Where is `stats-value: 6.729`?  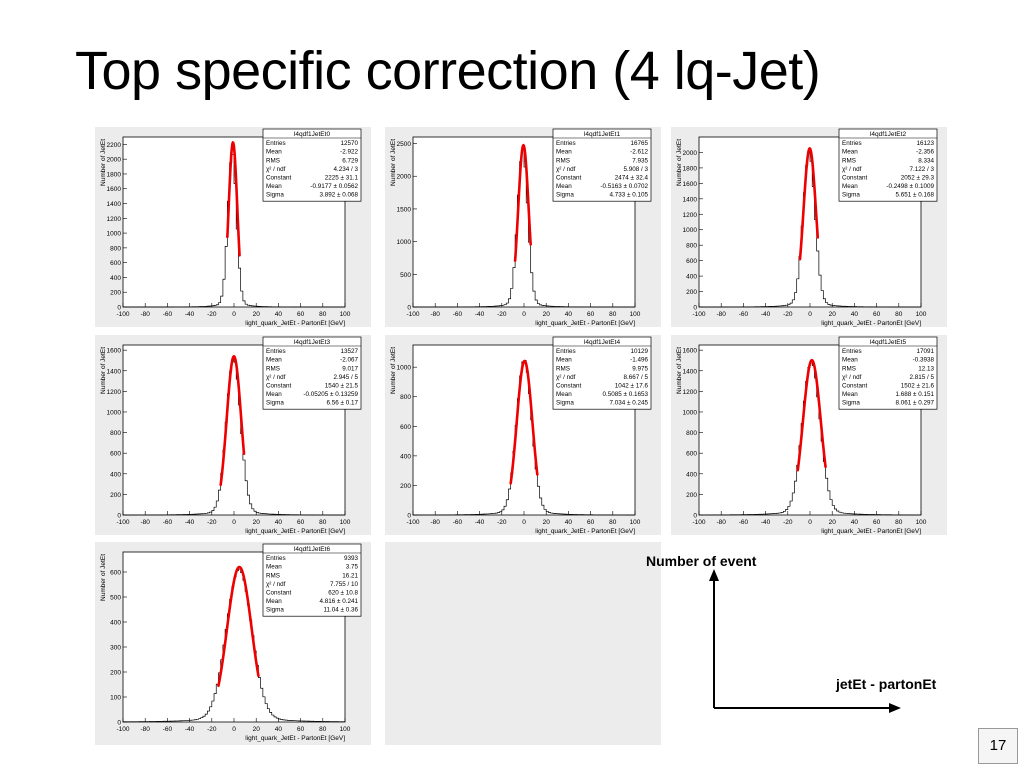
stats-value: 6.729 is located at coordinates (350, 160).